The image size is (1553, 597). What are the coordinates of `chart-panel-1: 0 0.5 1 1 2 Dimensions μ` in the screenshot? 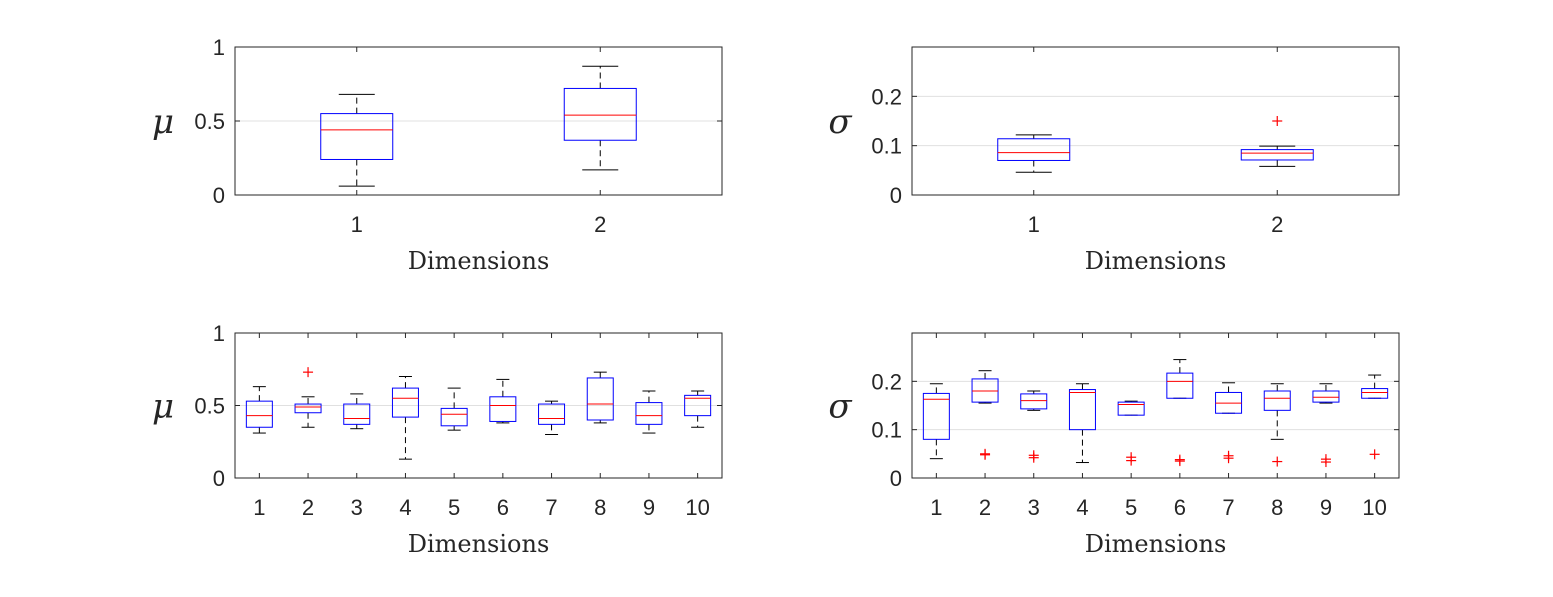 It's located at (437, 155).